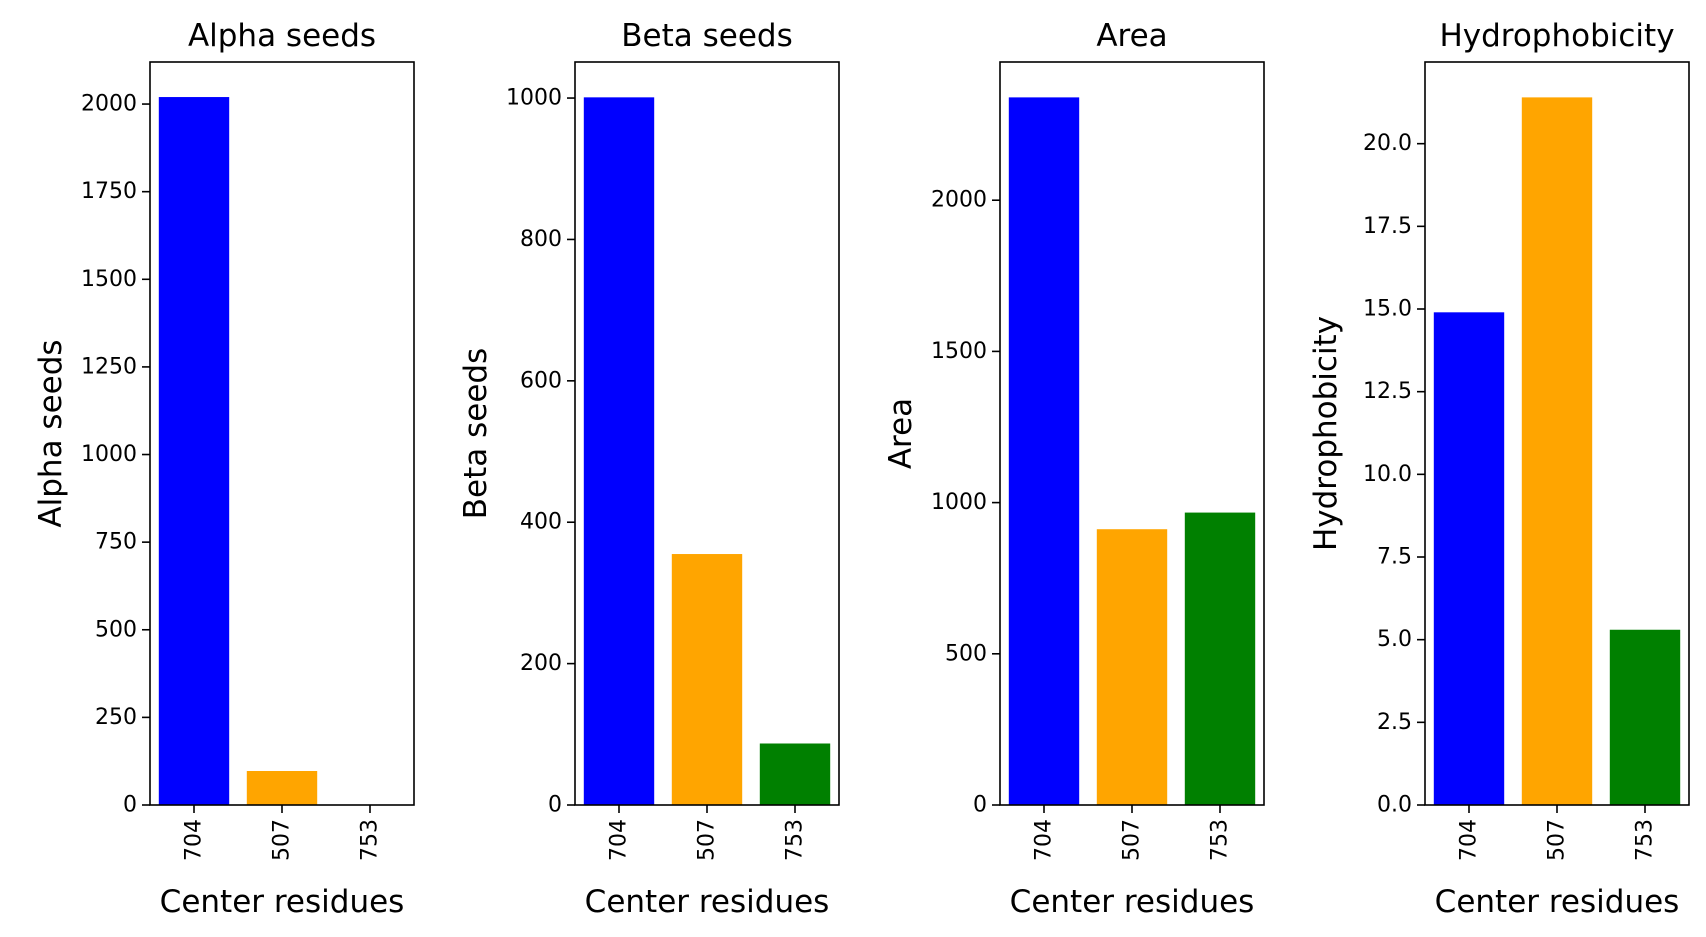 The image size is (1706, 937). Describe the element at coordinates (1394, 722) in the screenshot. I see `y-tick-label: 2.5` at that location.